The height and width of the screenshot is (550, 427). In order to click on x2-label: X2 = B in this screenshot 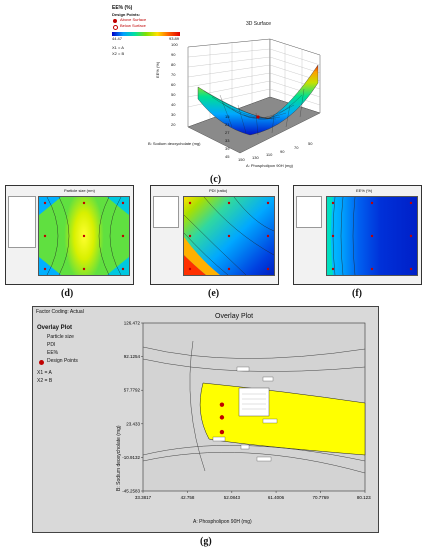, I will do `click(118, 53)`.